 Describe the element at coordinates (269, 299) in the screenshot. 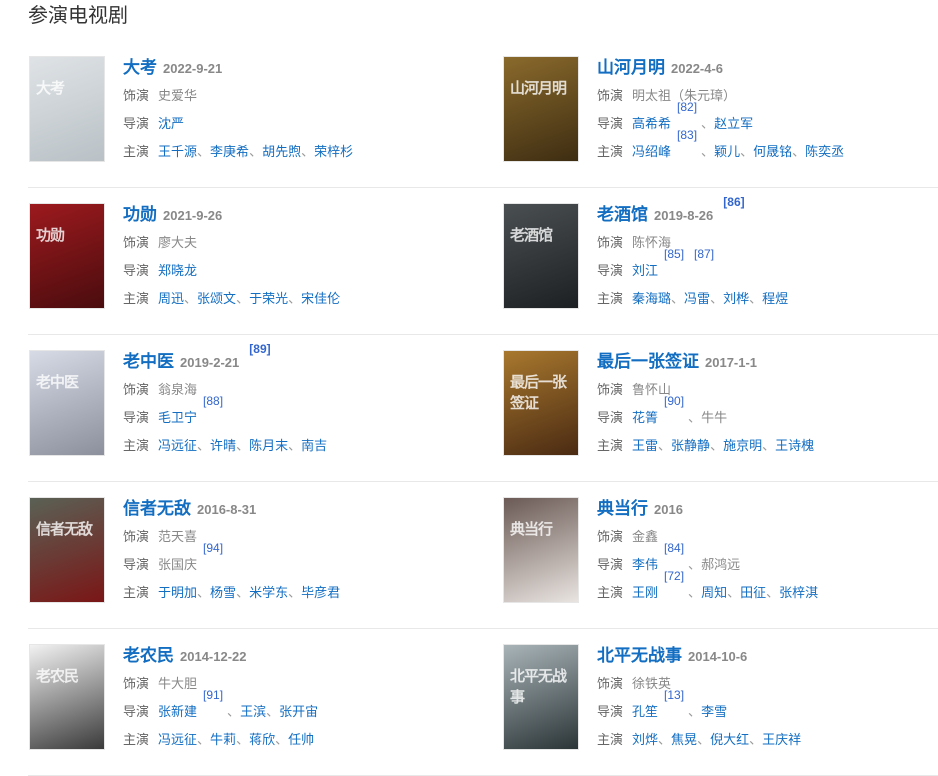

I see `person-link: 于荣光` at that location.